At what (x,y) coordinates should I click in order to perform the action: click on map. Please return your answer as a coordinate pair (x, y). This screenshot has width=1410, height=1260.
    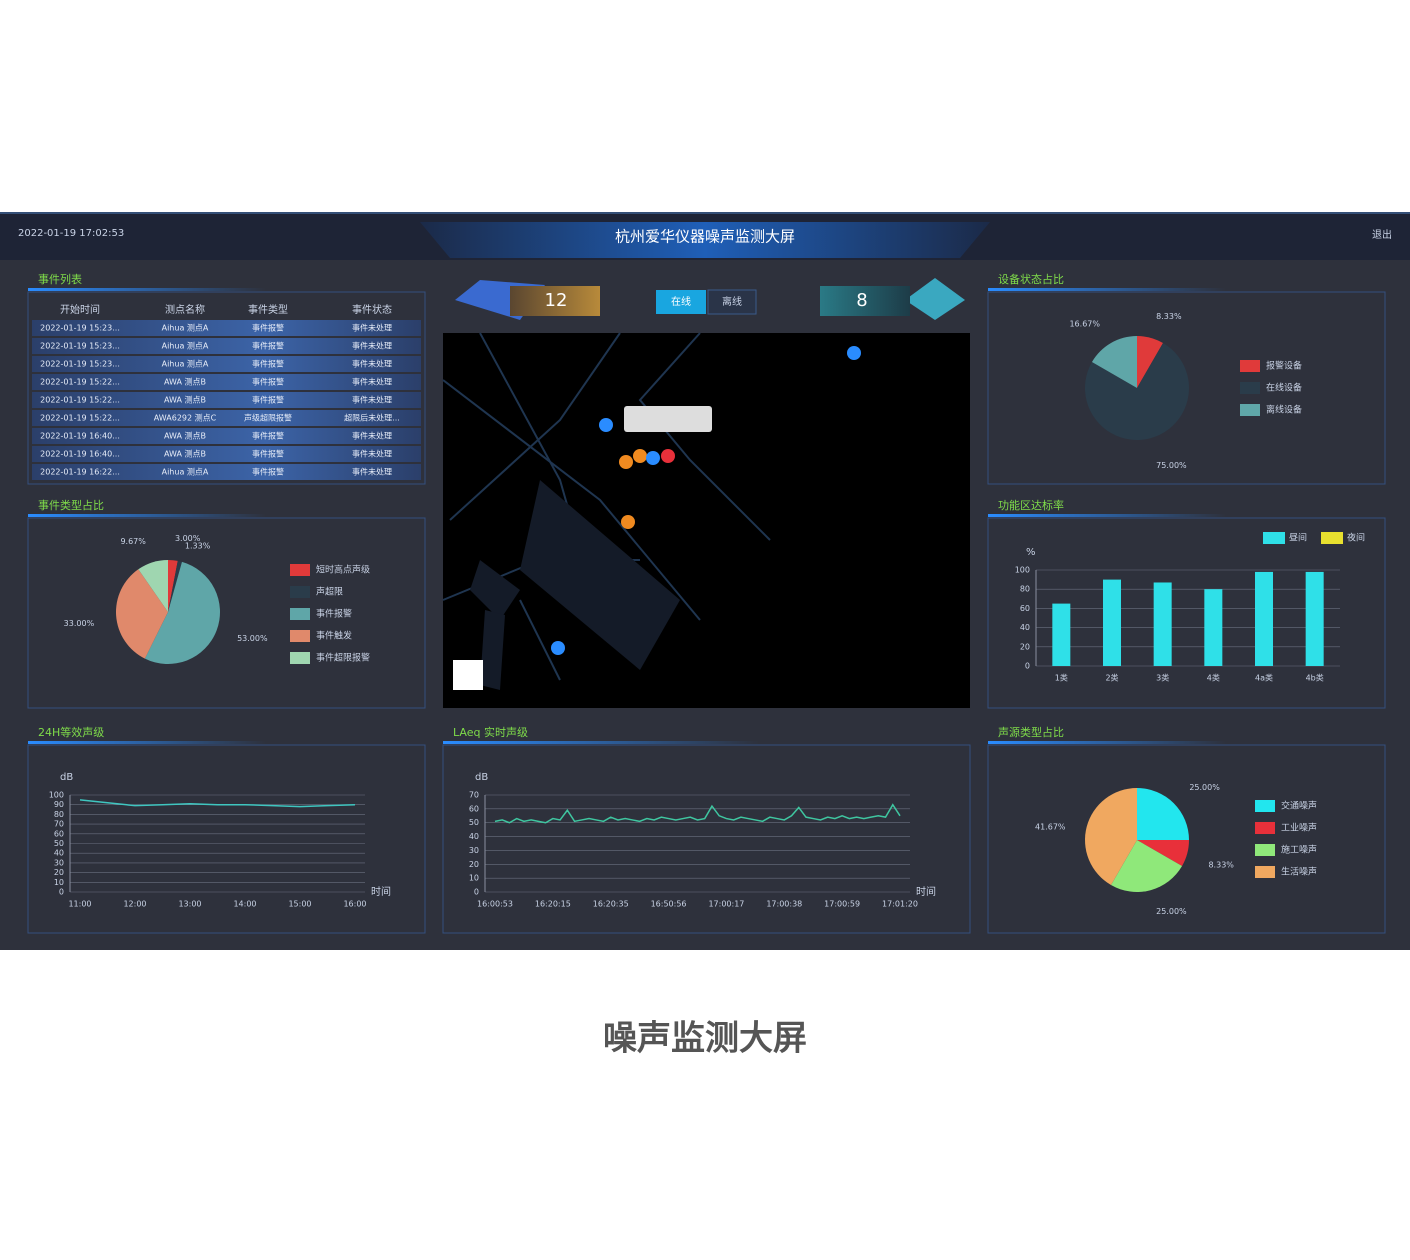
    Looking at the image, I should click on (706, 520).